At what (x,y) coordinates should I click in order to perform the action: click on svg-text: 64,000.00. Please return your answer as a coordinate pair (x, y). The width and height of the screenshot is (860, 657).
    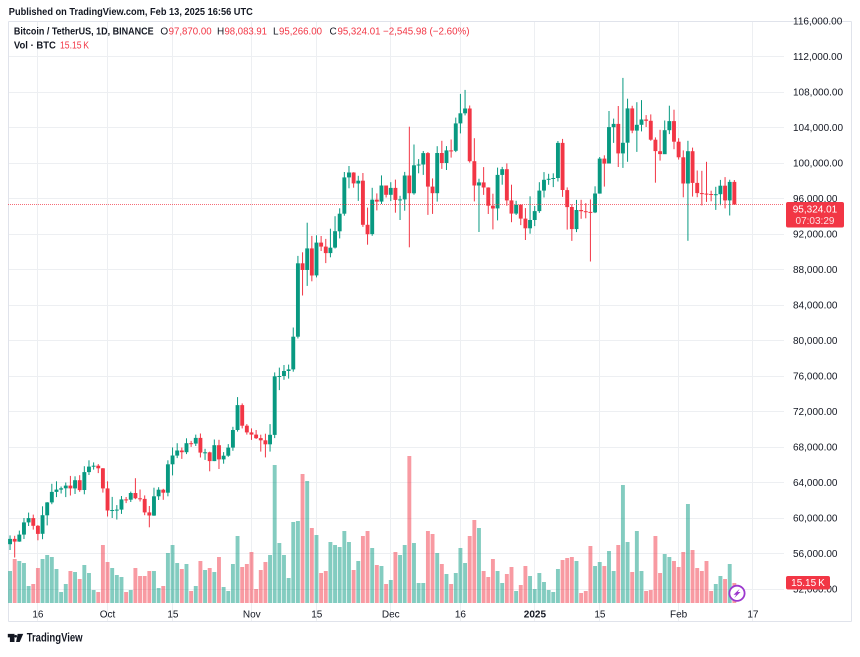
    Looking at the image, I should click on (815, 483).